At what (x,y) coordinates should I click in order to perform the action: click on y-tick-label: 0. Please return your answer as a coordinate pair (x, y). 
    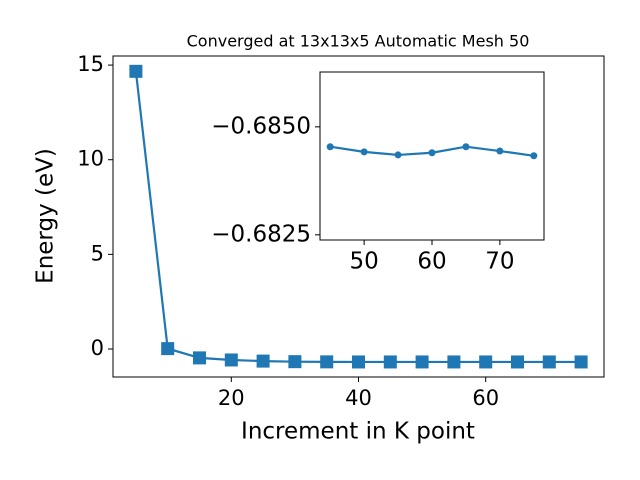
    Looking at the image, I should click on (97, 348).